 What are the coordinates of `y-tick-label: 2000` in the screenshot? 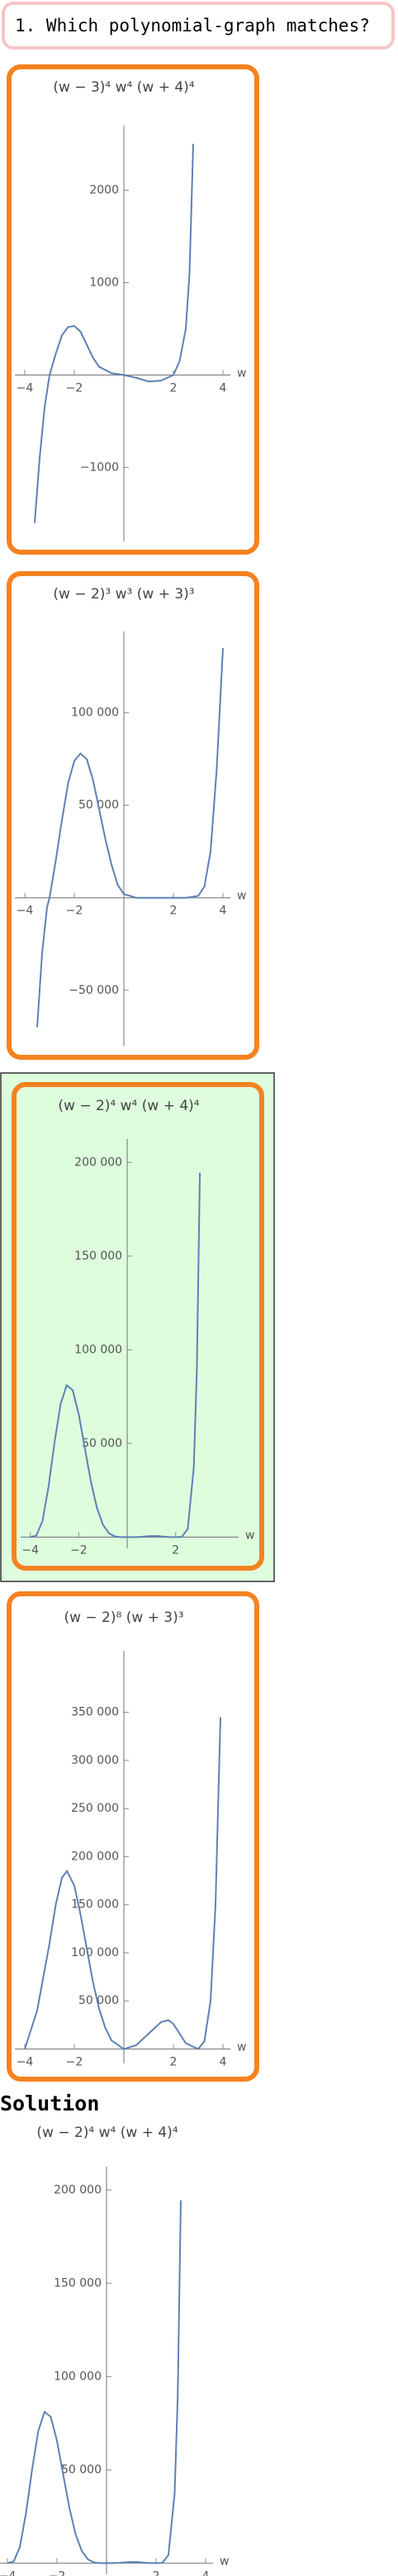 It's located at (104, 189).